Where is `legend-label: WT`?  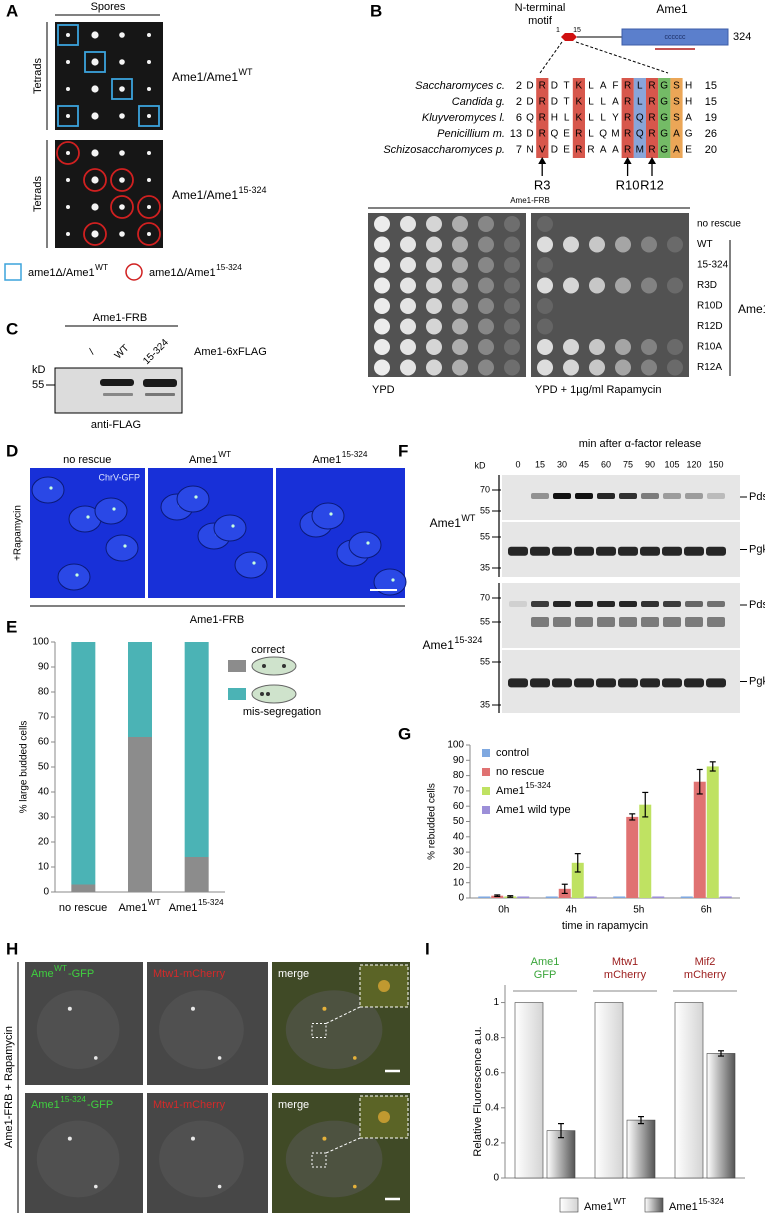 legend-label: WT is located at coordinates (619, 1201).